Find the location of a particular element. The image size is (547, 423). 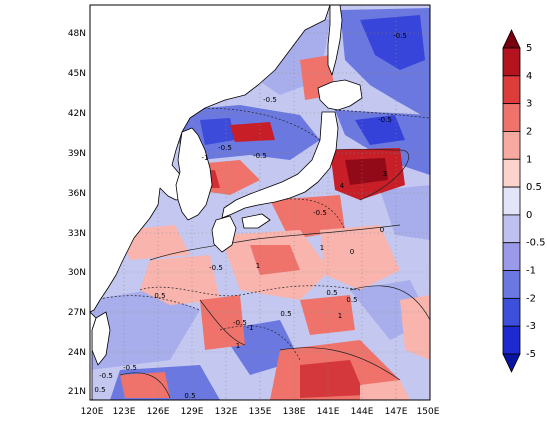

sakhalin is located at coordinates (335, 40).